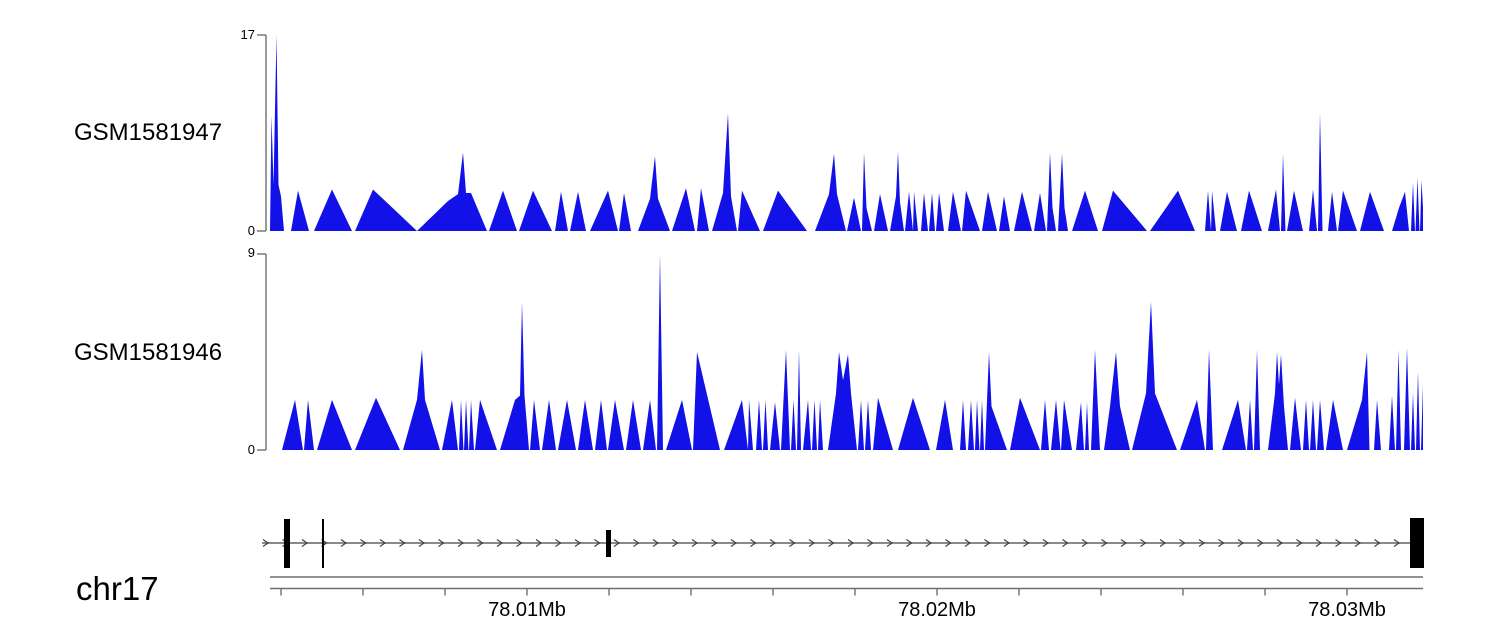 This screenshot has width=1500, height=640. I want to click on track1-label: GSM1581947, so click(148, 132).